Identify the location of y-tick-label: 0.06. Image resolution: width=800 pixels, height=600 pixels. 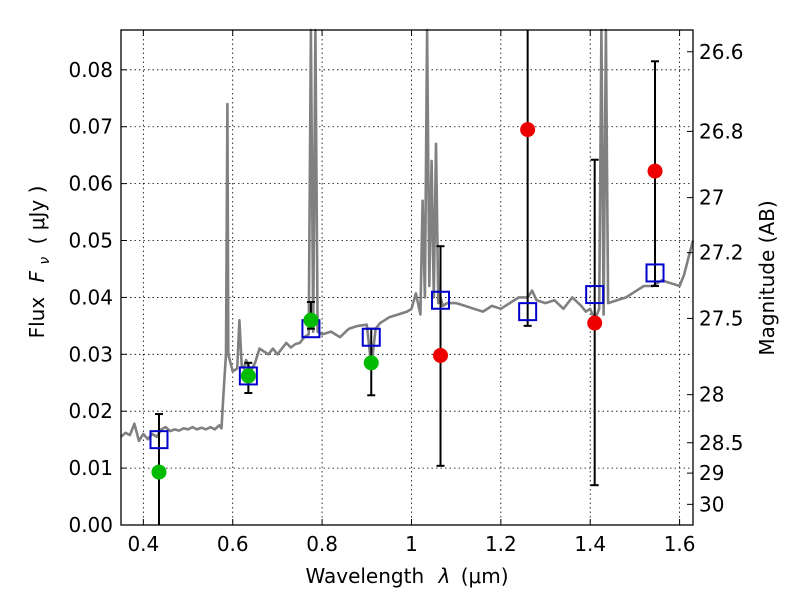
(90, 184).